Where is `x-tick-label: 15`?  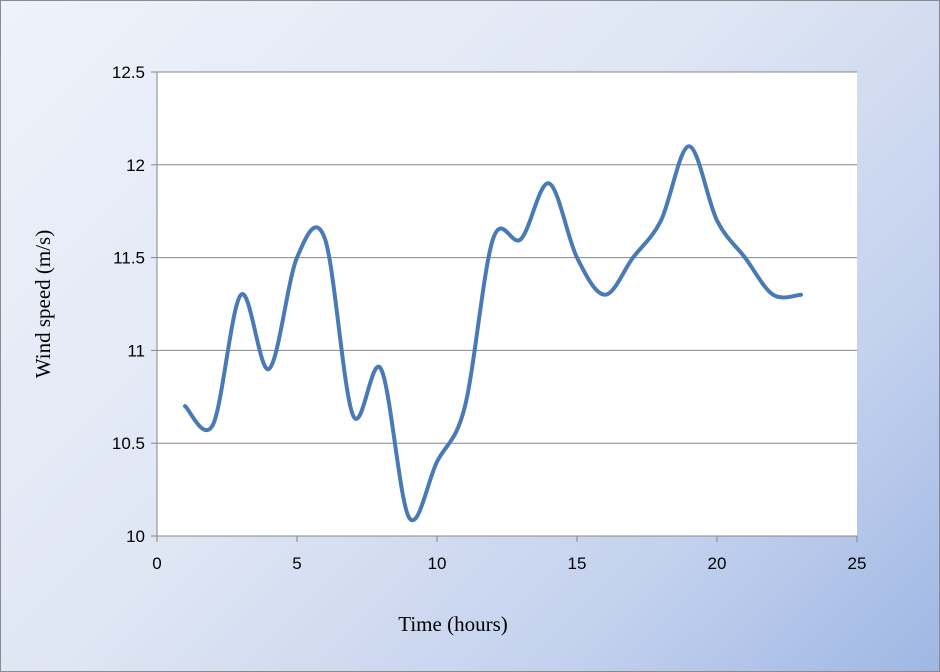 x-tick-label: 15 is located at coordinates (577, 563).